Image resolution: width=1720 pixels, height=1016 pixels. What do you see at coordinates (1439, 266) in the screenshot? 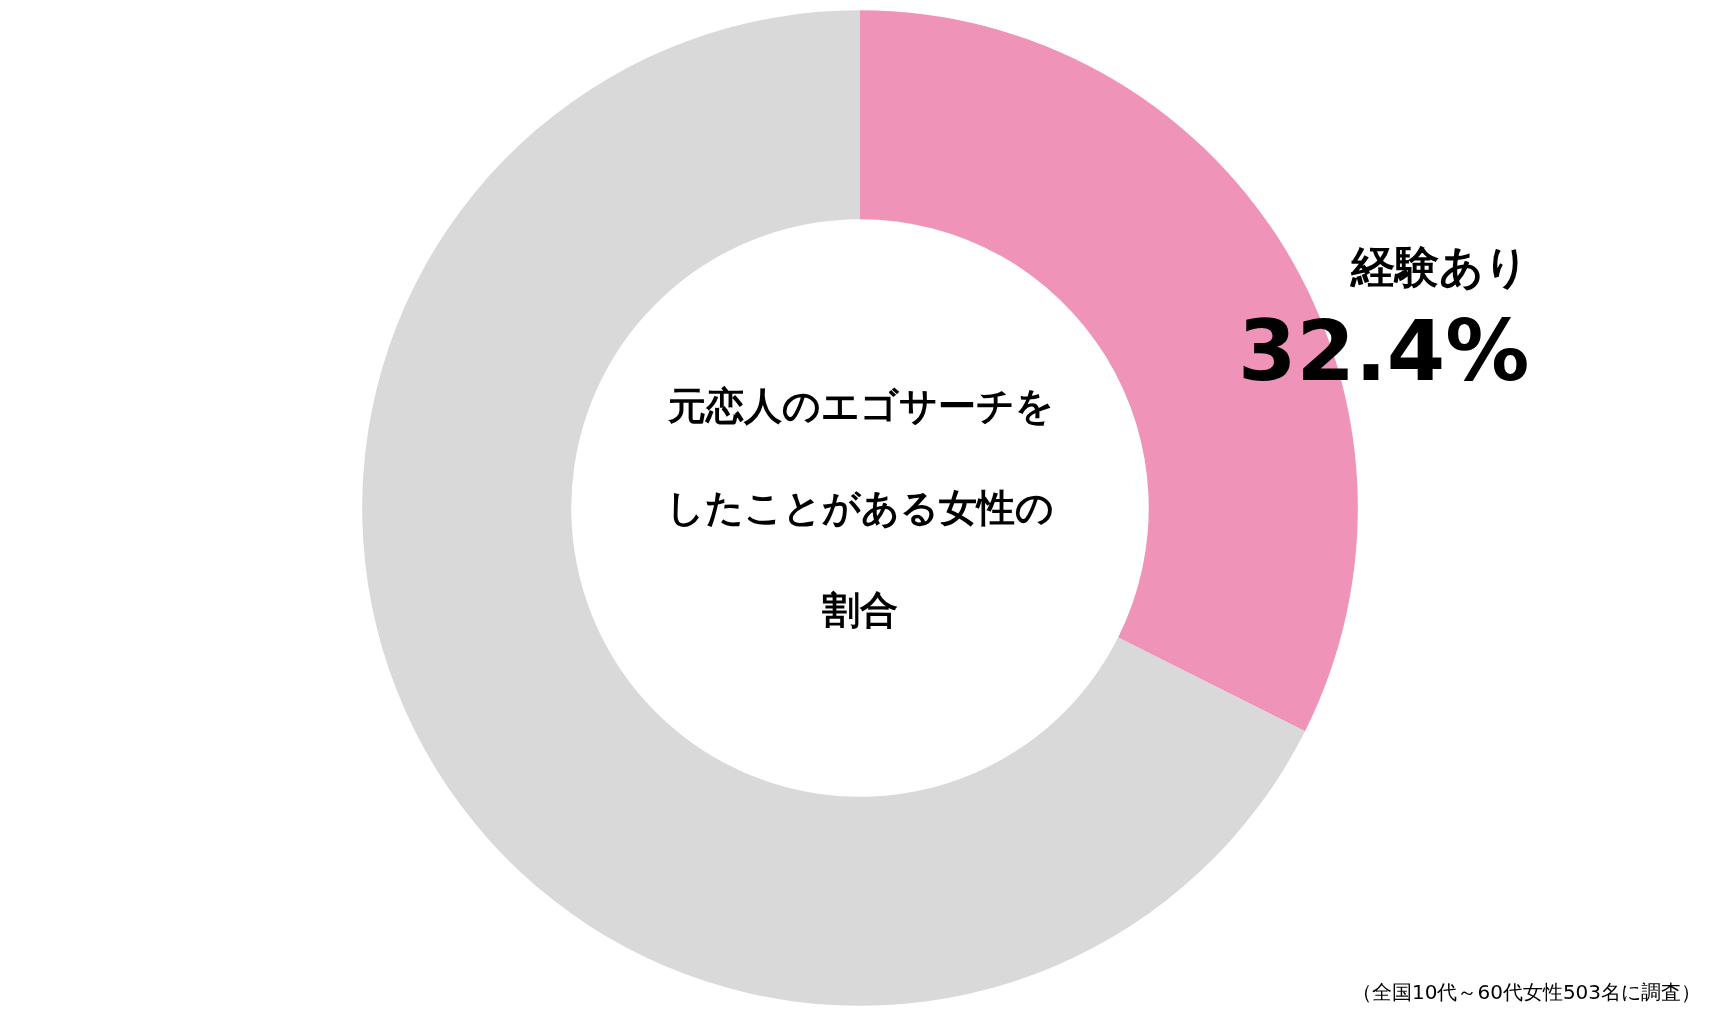
I see `slice-label: 経験あり` at bounding box center [1439, 266].